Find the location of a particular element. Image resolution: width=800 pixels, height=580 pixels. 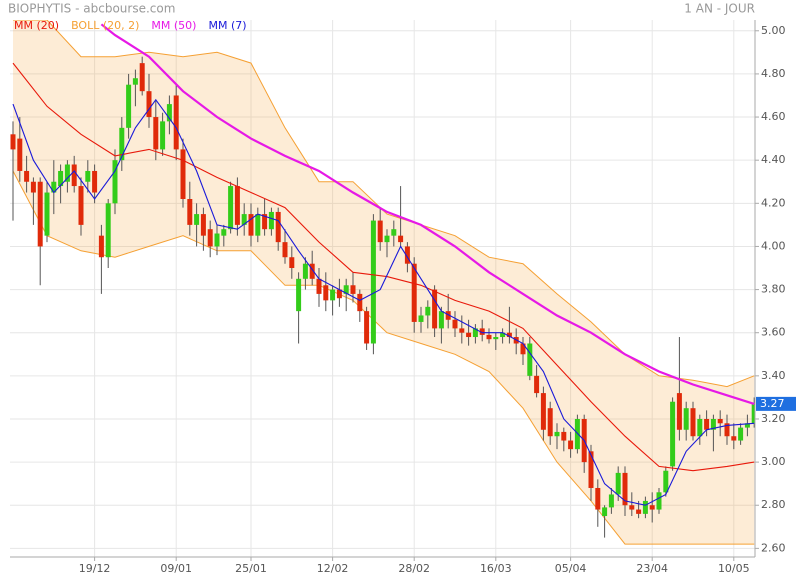

period: 1 AN - JOUR is located at coordinates (719, 9).